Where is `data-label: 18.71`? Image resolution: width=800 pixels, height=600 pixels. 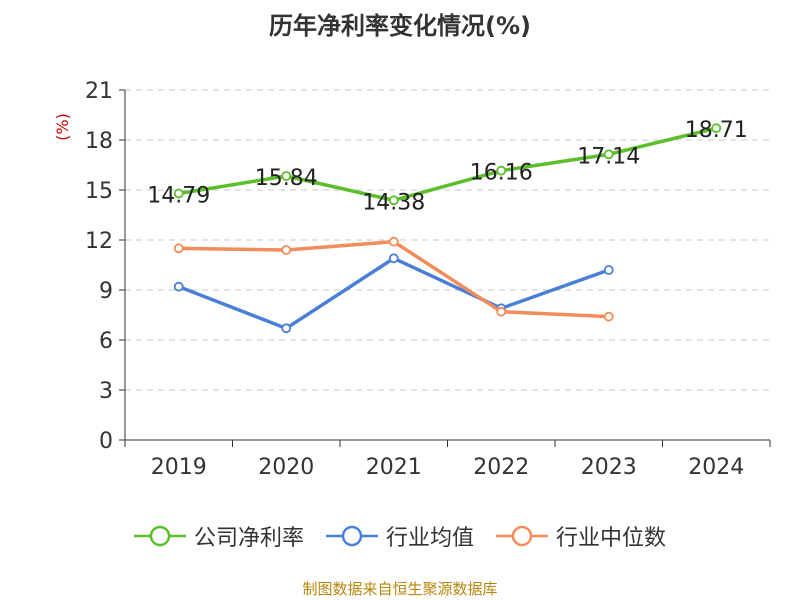 data-label: 18.71 is located at coordinates (716, 130).